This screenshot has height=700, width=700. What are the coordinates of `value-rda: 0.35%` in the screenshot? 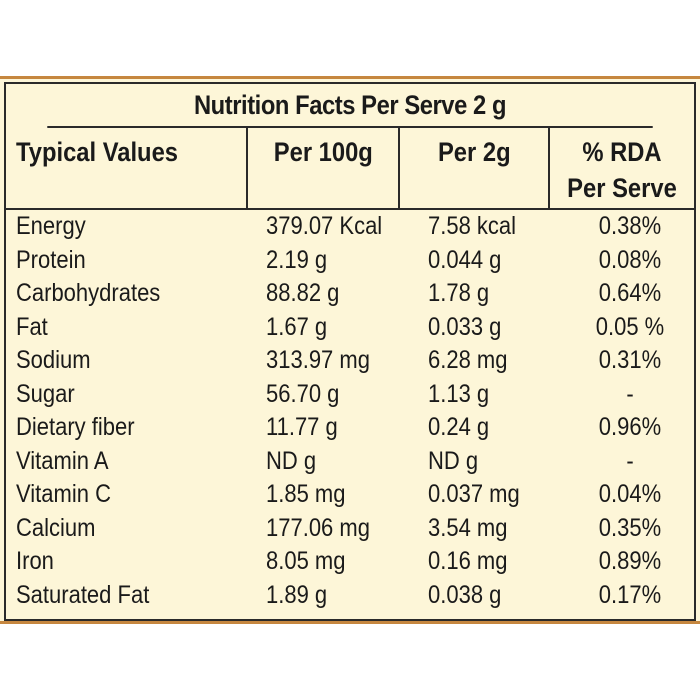 It's located at (630, 527).